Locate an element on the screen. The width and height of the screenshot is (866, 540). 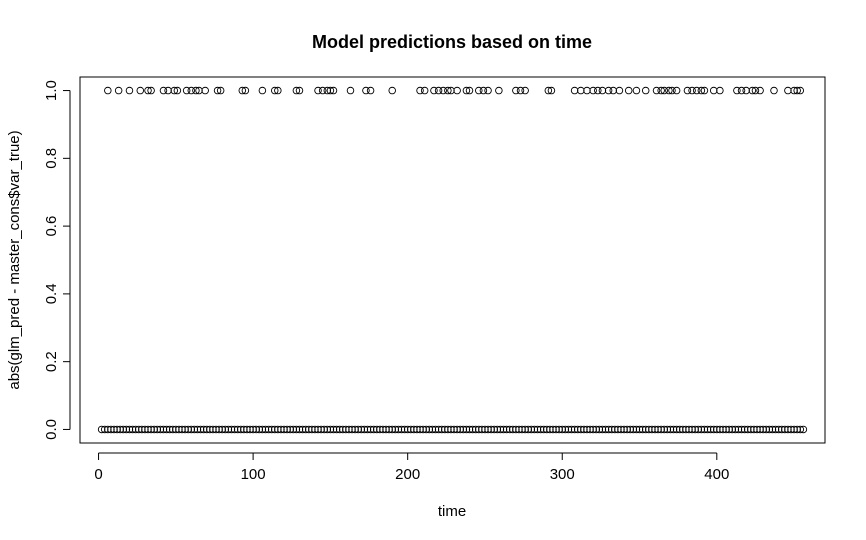
y-tick-label: 0.0 is located at coordinates (51, 429).